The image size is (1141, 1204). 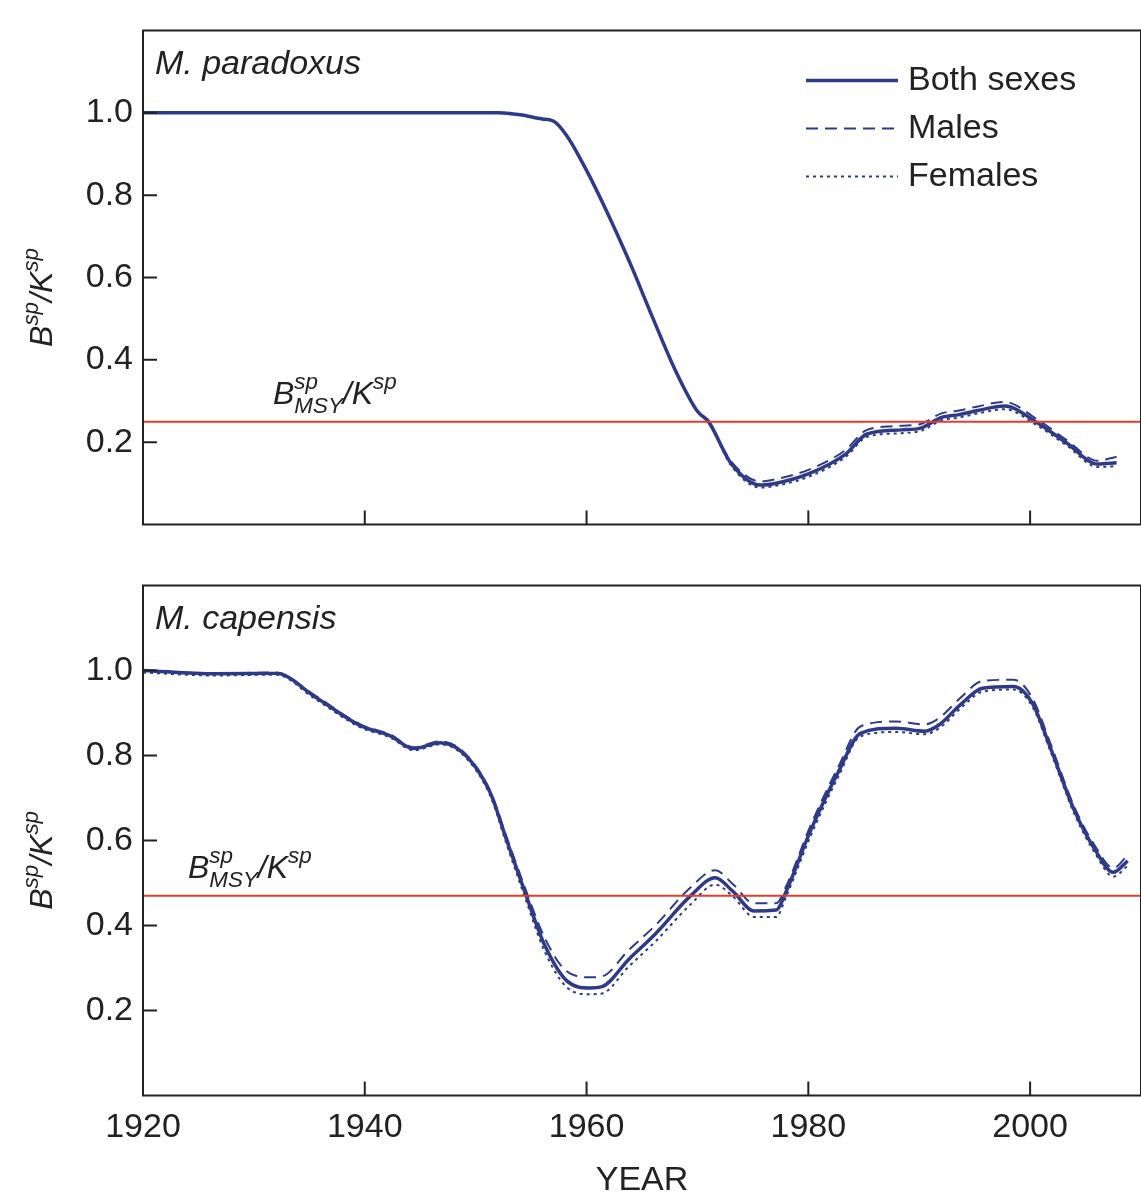 I want to click on chart-title: M. capensis, so click(x=246, y=617).